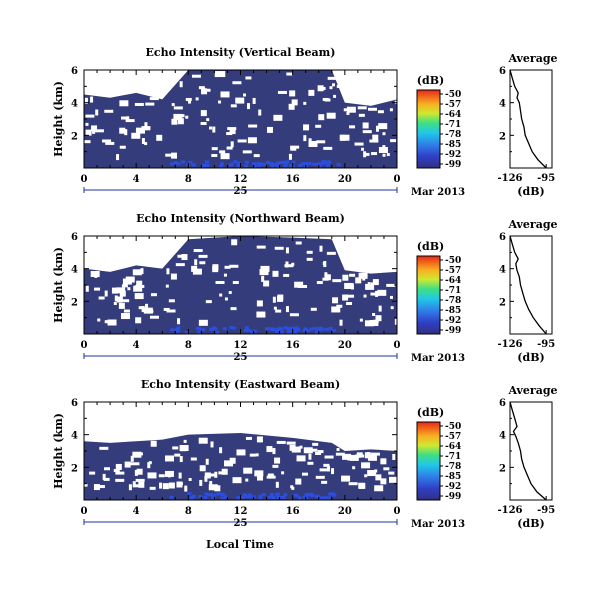  What do you see at coordinates (84, 179) in the screenshot?
I see `x-tick-label: 0` at bounding box center [84, 179].